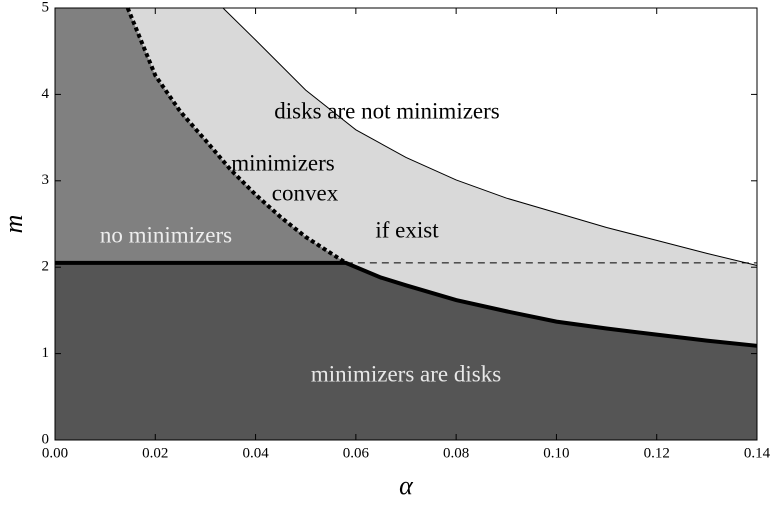 The width and height of the screenshot is (778, 506). I want to click on x-tick-label: 0.14, so click(757, 453).